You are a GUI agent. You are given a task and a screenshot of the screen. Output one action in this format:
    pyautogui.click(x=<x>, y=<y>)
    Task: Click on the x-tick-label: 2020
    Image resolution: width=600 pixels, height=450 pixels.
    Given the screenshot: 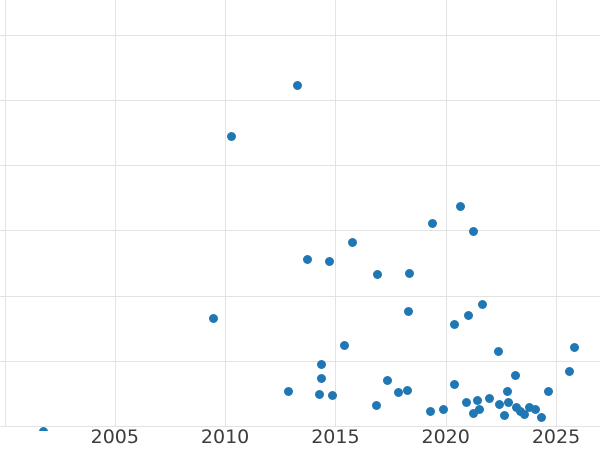 What is the action you would take?
    pyautogui.click(x=445, y=437)
    